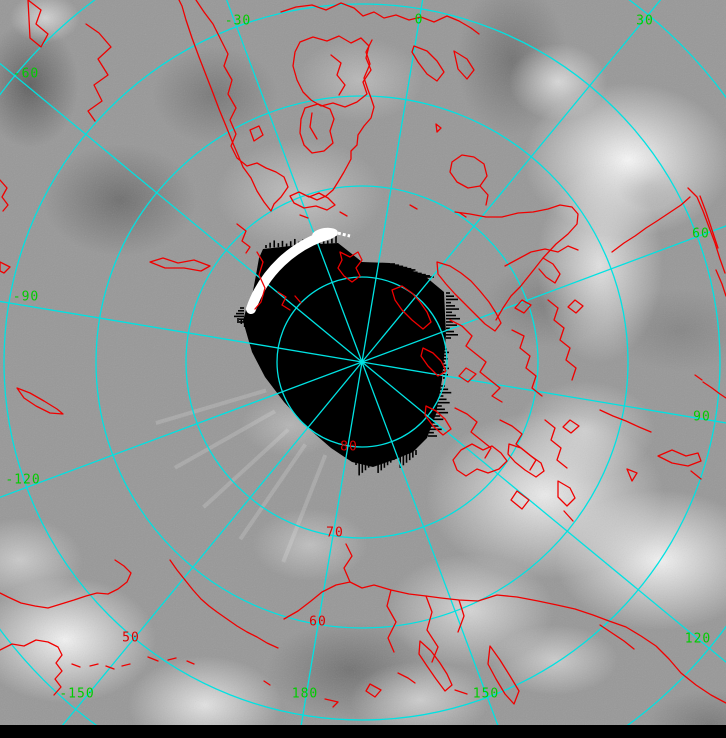 The image size is (726, 738). I want to click on white-arc-trail, so click(341, 234).